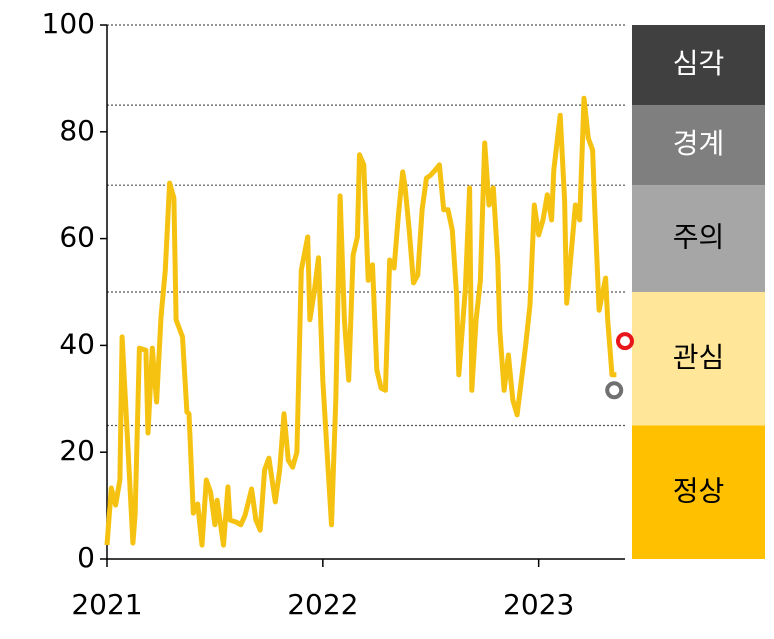 This screenshot has height=639, width=774. I want to click on y-tick-label: 0, so click(86, 557).